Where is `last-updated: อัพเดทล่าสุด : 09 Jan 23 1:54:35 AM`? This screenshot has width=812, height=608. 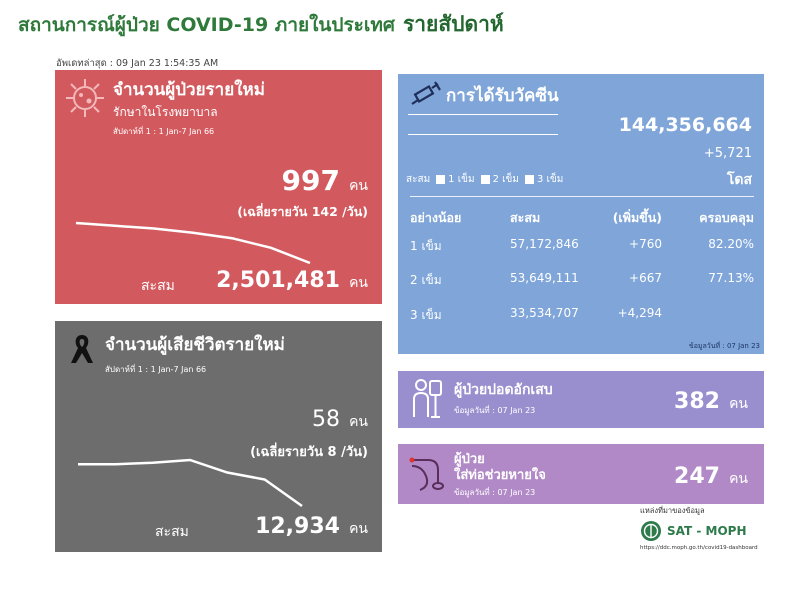
last-updated: อัพเดทล่าสุด : 09 Jan 23 1:54:35 AM is located at coordinates (137, 63).